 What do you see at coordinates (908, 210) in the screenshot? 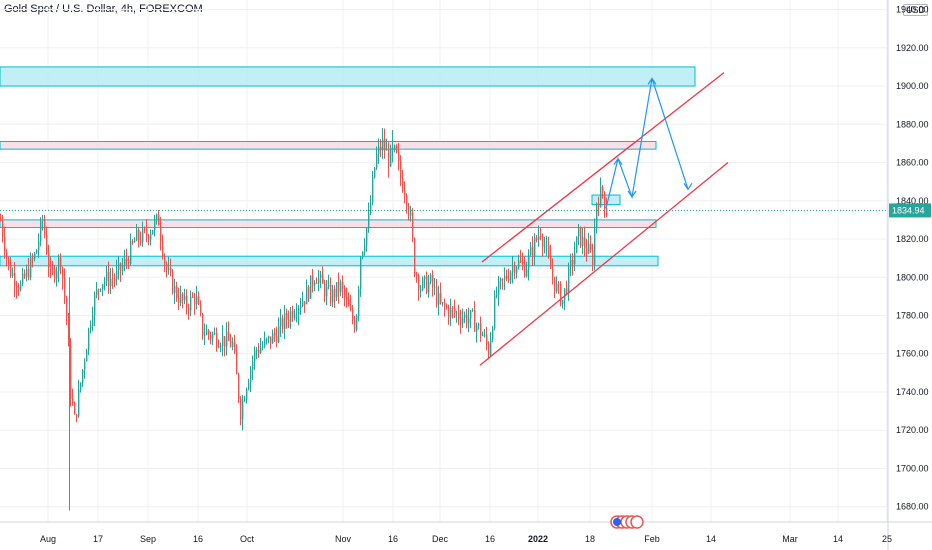
I see `last-price-text: 1834.94` at bounding box center [908, 210].